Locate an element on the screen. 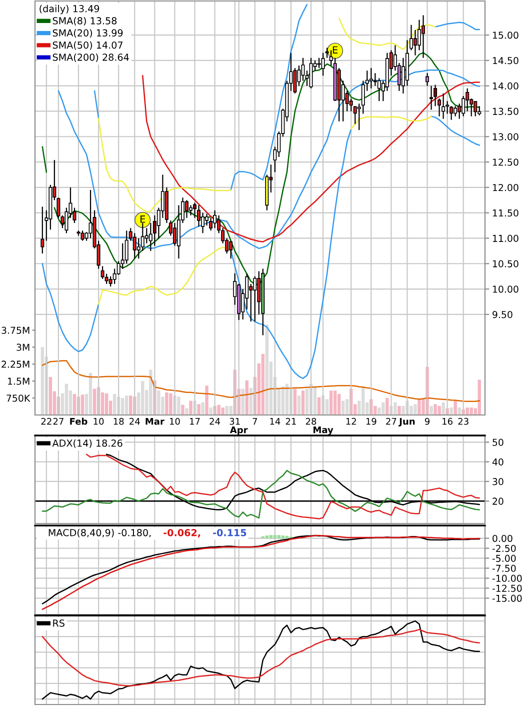 The image size is (526, 706). x-tick-label: 28 is located at coordinates (311, 421).